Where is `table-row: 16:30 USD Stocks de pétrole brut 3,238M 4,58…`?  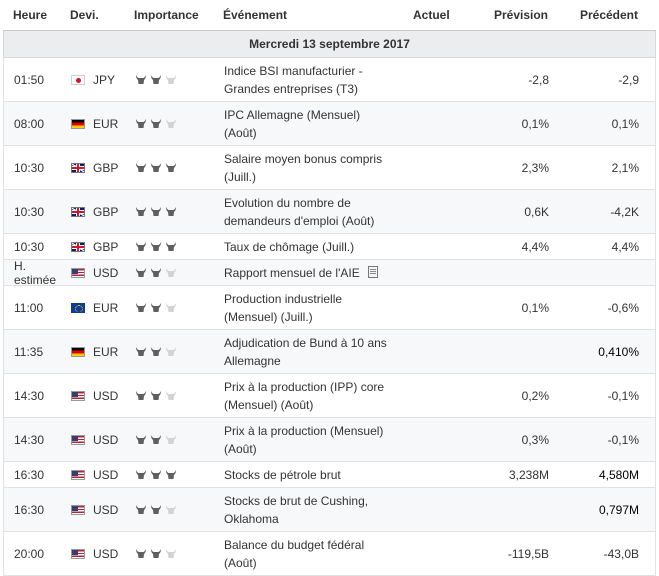 table-row: 16:30 USD Stocks de pétrole brut 3,238M 4,58… is located at coordinates (329, 475).